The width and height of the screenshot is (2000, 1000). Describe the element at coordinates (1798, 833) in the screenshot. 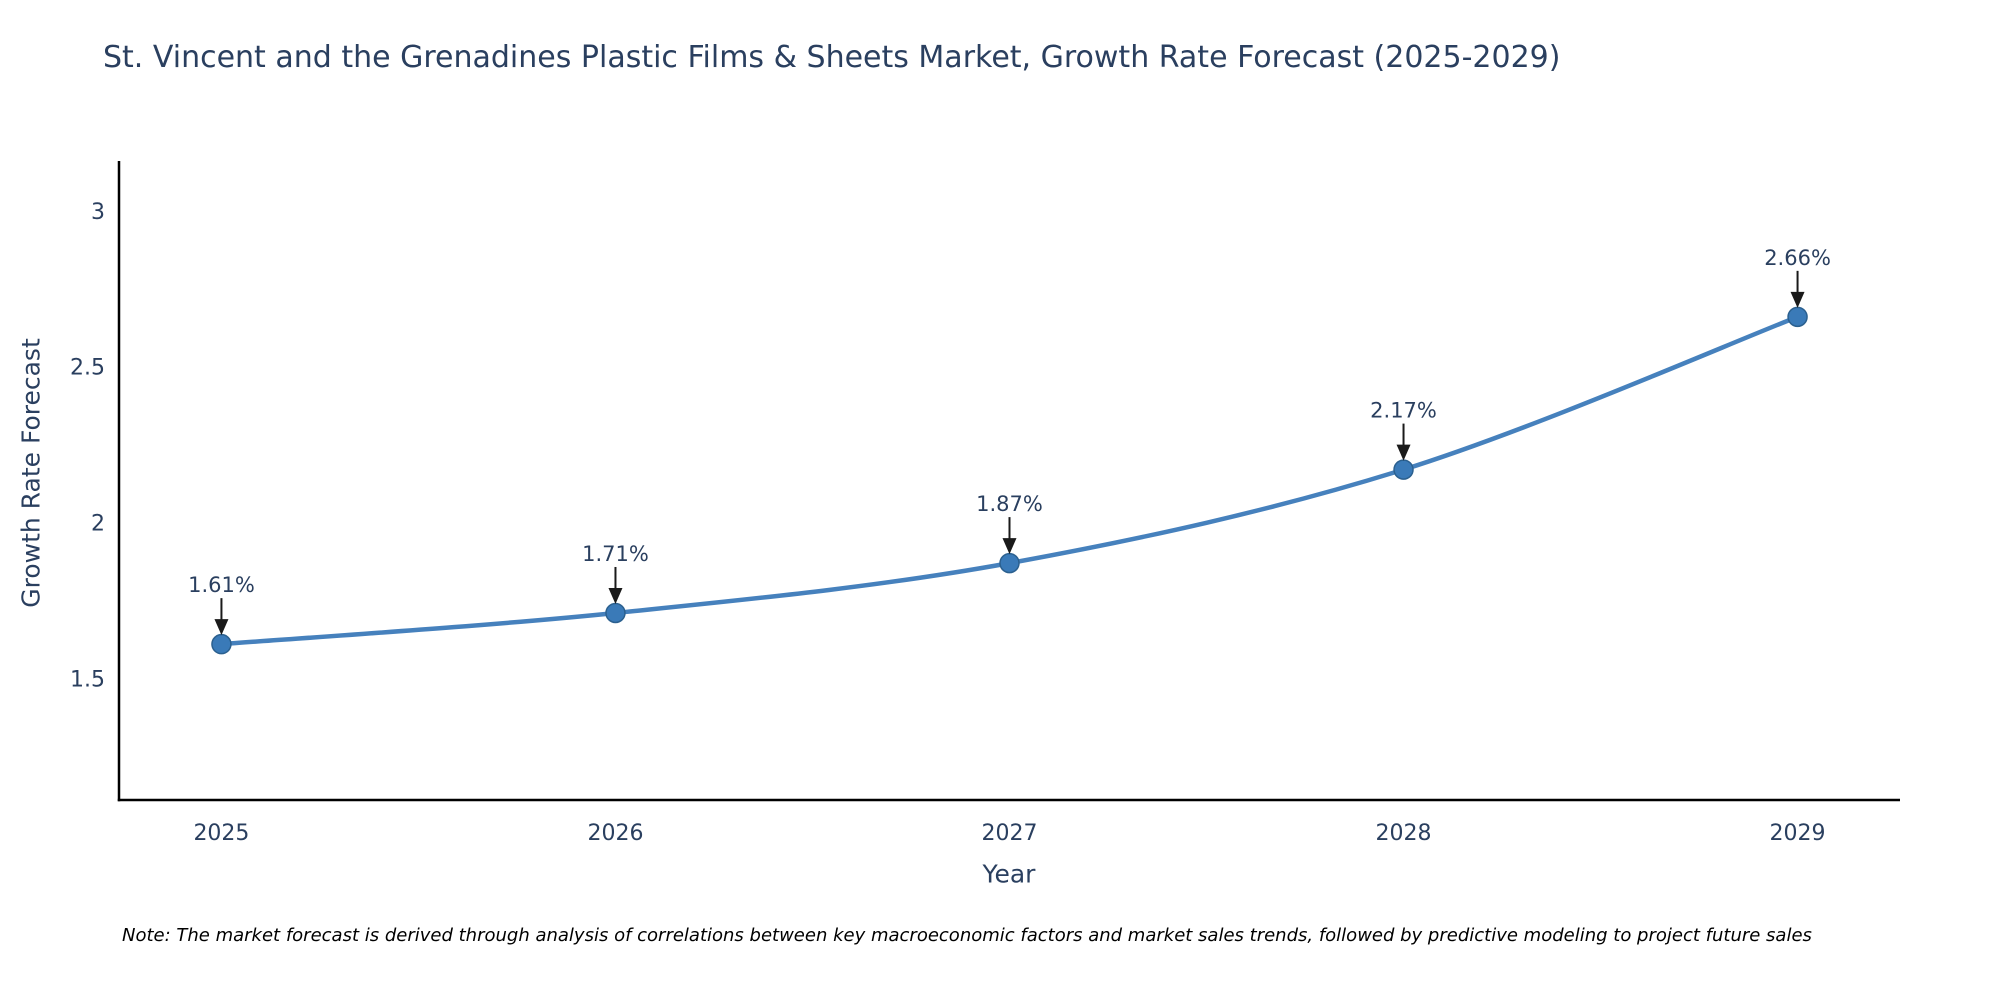

I see `x-tick-label: 2029` at that location.